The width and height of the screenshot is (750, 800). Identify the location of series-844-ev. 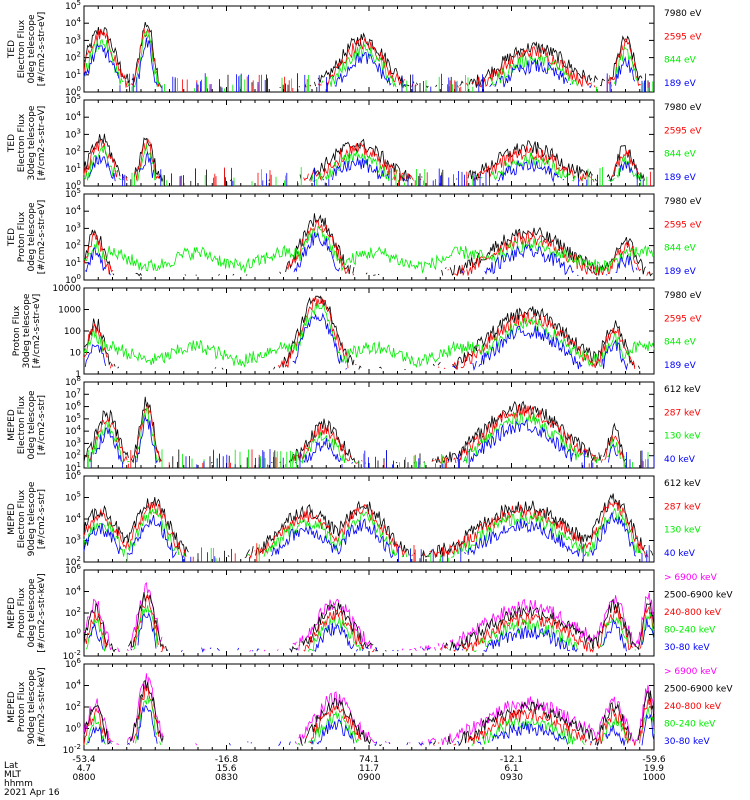
(369, 249).